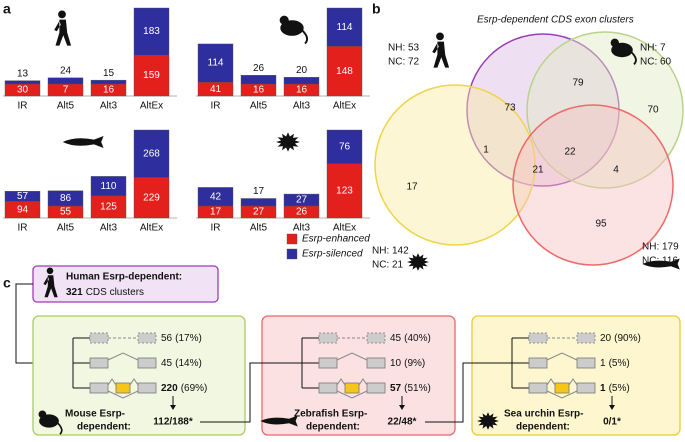 This screenshot has height=442, width=685. I want to click on row-pct: (90%), so click(627, 338).